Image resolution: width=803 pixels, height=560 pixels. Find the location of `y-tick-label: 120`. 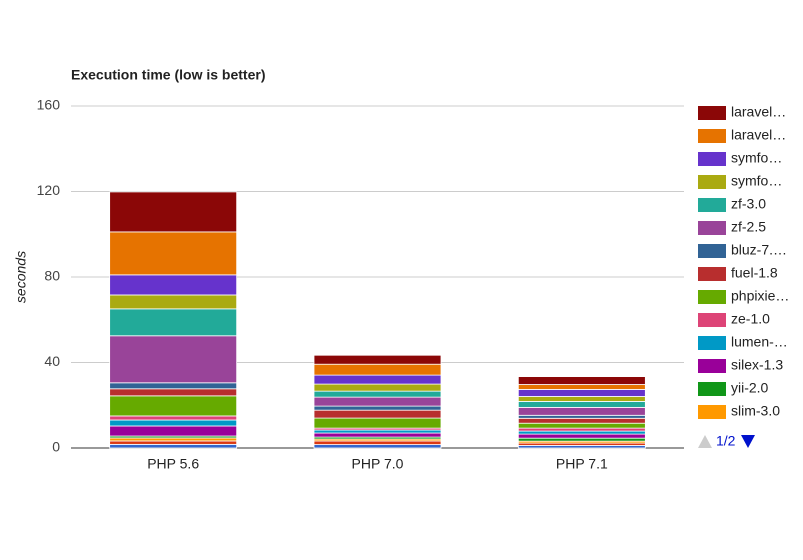

y-tick-label: 120 is located at coordinates (49, 190).